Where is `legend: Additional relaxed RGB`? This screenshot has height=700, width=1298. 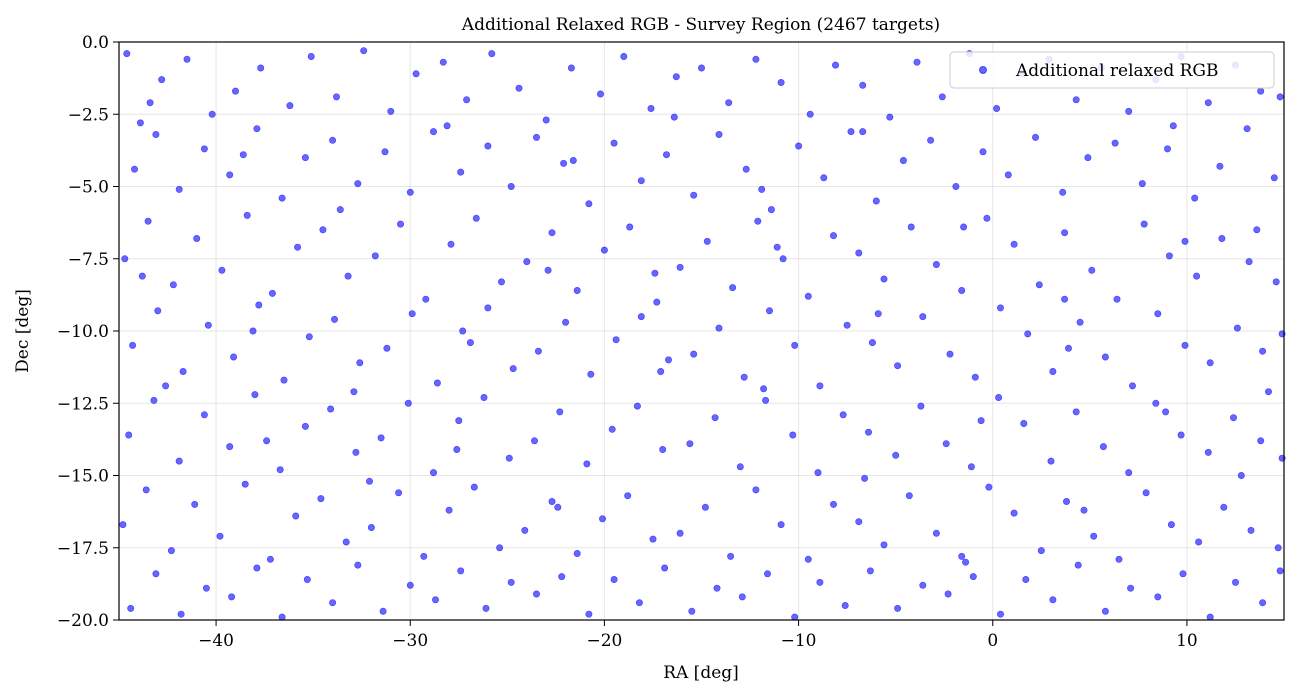 legend: Additional relaxed RGB is located at coordinates (1112, 70).